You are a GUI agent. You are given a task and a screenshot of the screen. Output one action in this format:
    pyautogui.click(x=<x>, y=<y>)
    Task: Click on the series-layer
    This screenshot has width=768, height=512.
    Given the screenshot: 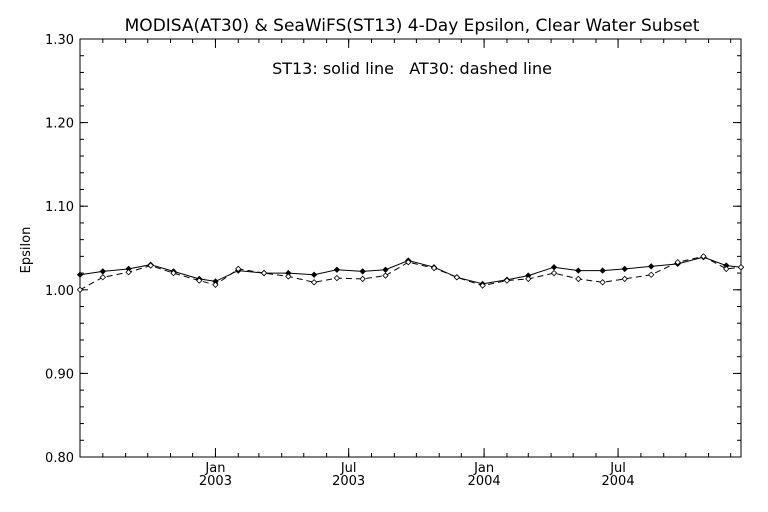 What is the action you would take?
    pyautogui.click(x=410, y=273)
    